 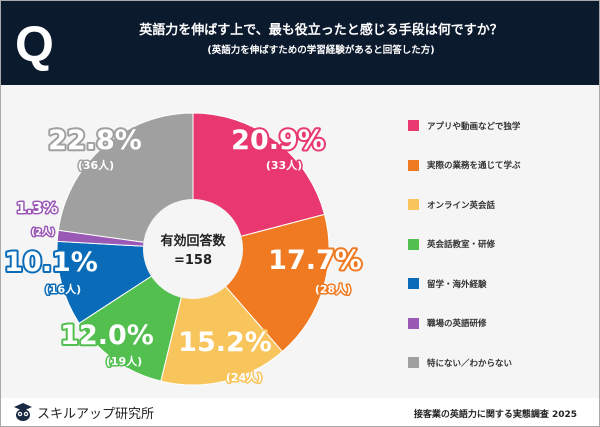 What do you see at coordinates (51, 262) in the screenshot?
I see `value-label: 10.1%` at bounding box center [51, 262].